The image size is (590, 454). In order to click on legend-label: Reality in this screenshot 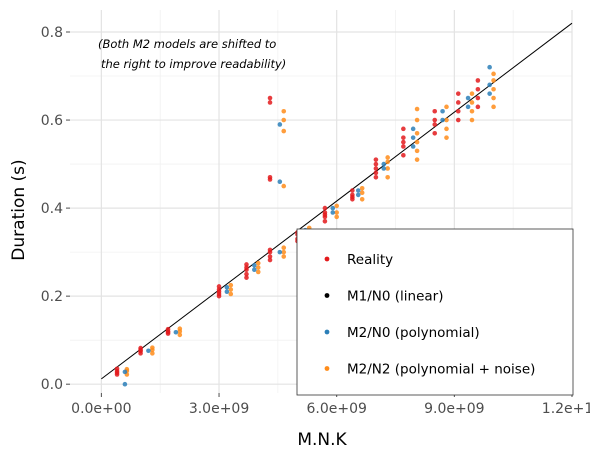, I will do `click(370, 260)`.